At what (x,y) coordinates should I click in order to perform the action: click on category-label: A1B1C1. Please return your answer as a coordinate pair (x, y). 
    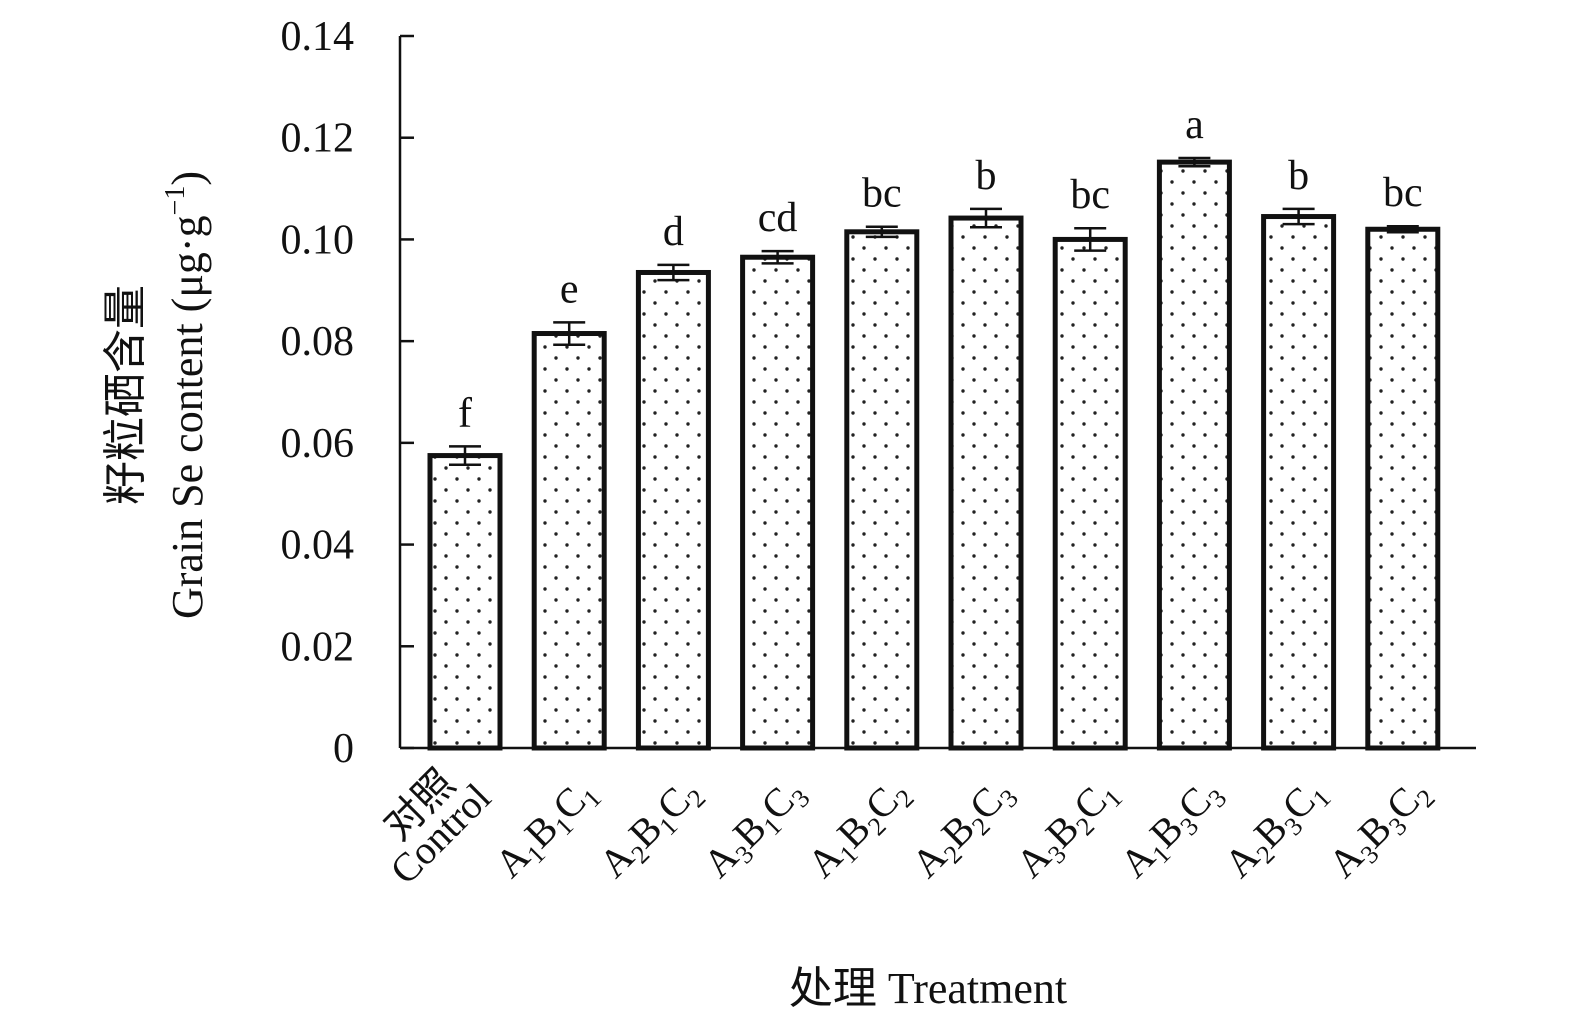
    Looking at the image, I should click on (546, 829).